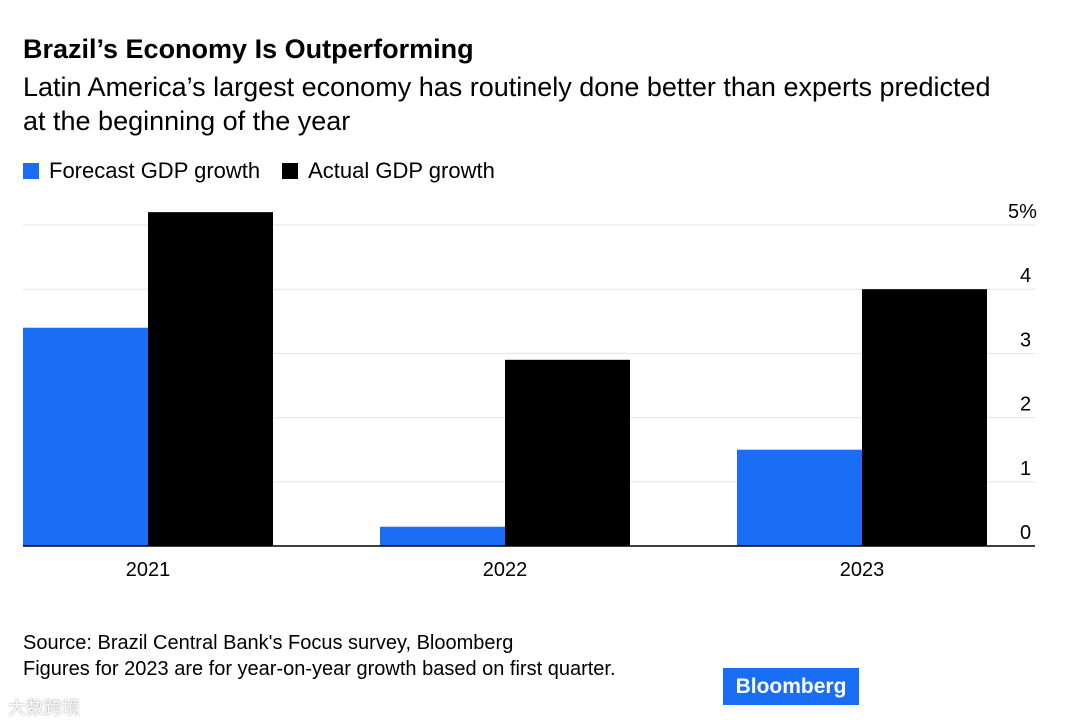 The image size is (1080, 725). What do you see at coordinates (567, 452) in the screenshot?
I see `bar-actual-2022` at bounding box center [567, 452].